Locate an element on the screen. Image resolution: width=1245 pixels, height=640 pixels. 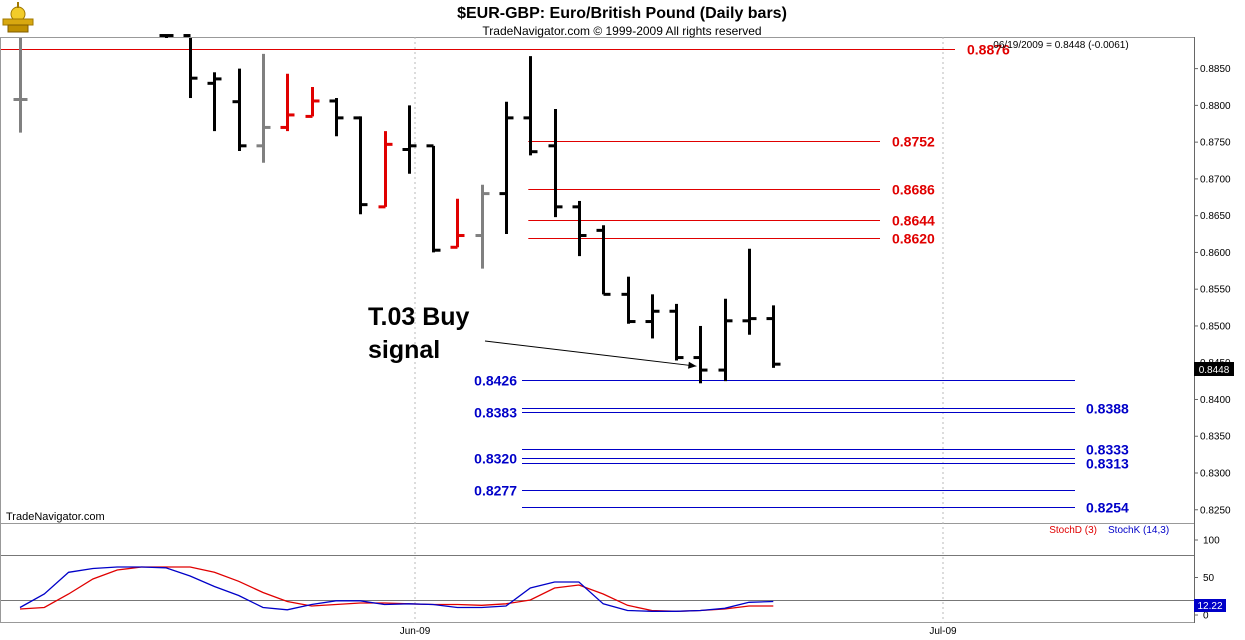
support-label: 0.8254 is located at coordinates (1107, 508).